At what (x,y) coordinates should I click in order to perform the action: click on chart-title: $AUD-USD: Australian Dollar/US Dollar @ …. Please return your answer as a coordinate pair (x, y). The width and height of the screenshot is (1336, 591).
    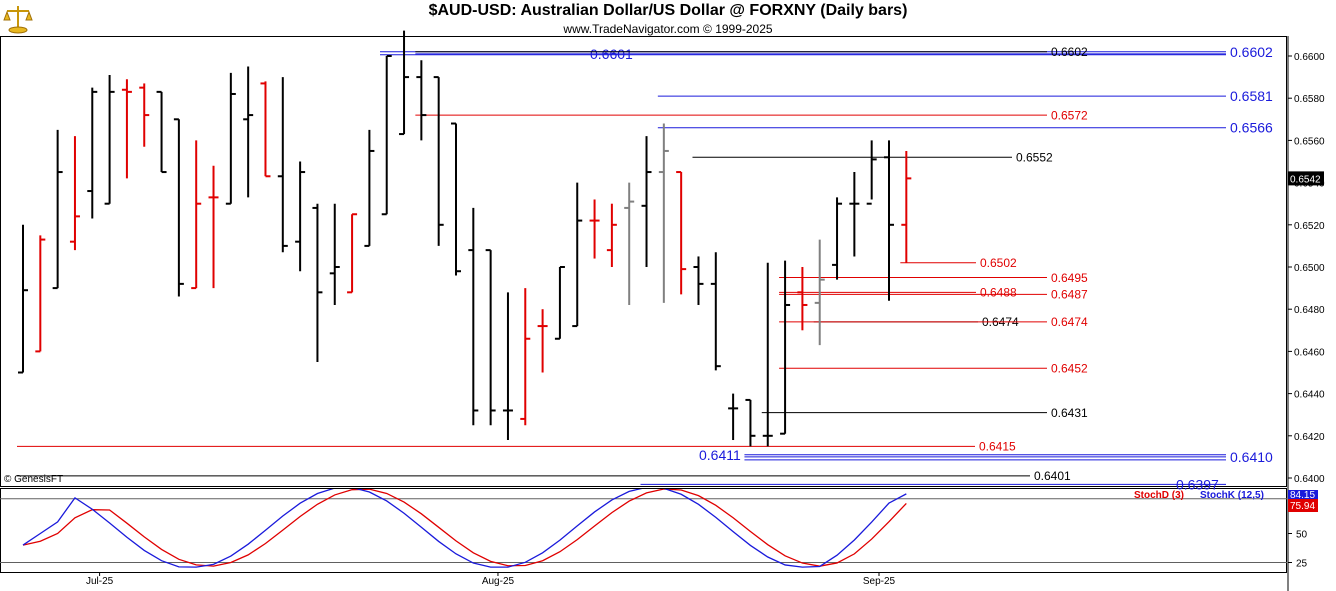
    Looking at the image, I should click on (668, 10).